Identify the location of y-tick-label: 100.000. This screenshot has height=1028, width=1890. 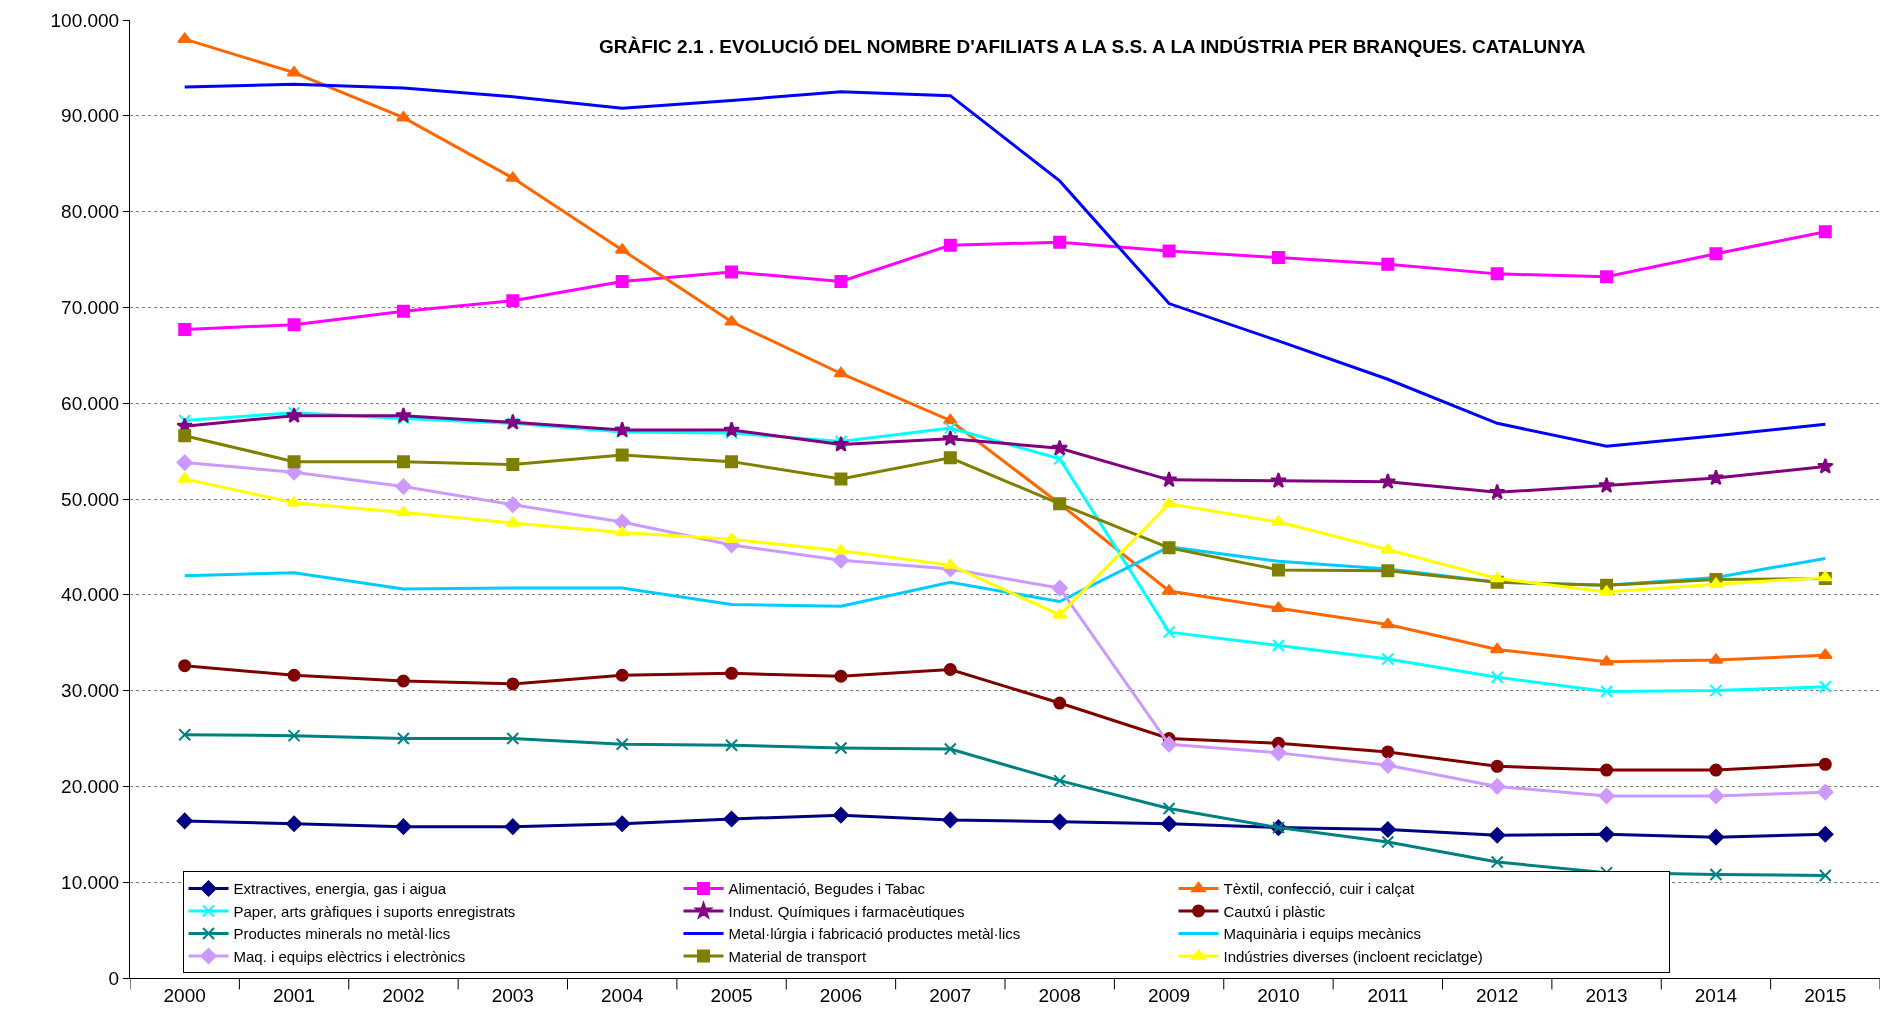
(85, 20).